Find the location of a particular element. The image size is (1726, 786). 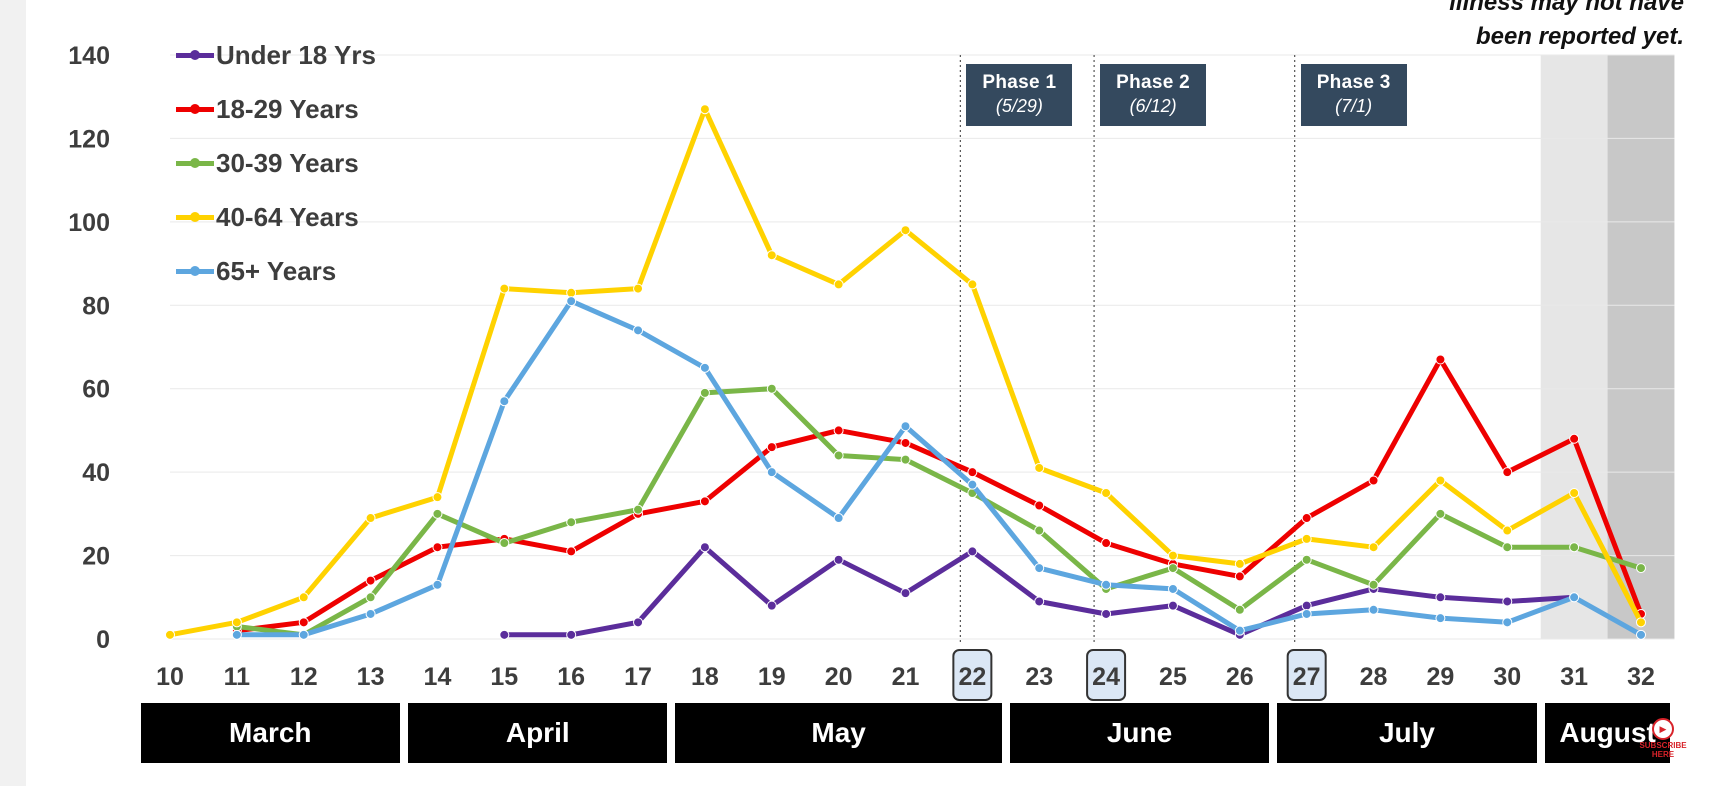

month-bar-april: April is located at coordinates (538, 733).